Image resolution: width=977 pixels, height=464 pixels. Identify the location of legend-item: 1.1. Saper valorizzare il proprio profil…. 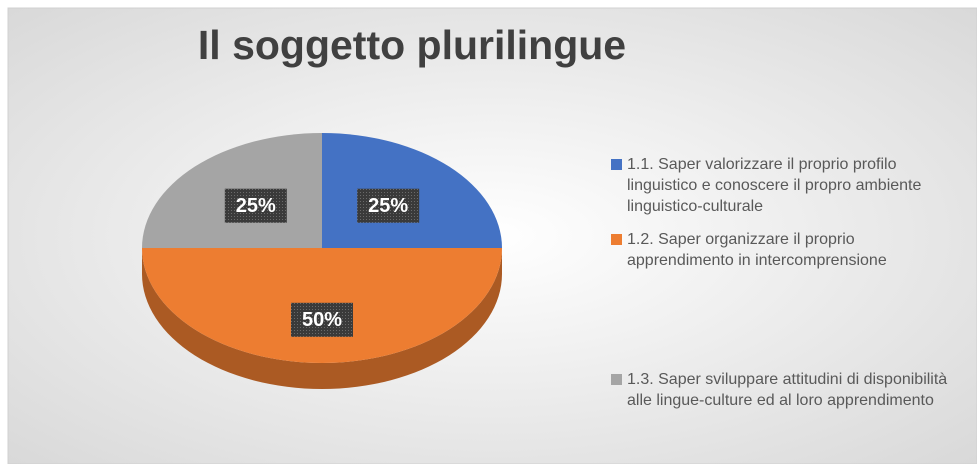
(786, 185).